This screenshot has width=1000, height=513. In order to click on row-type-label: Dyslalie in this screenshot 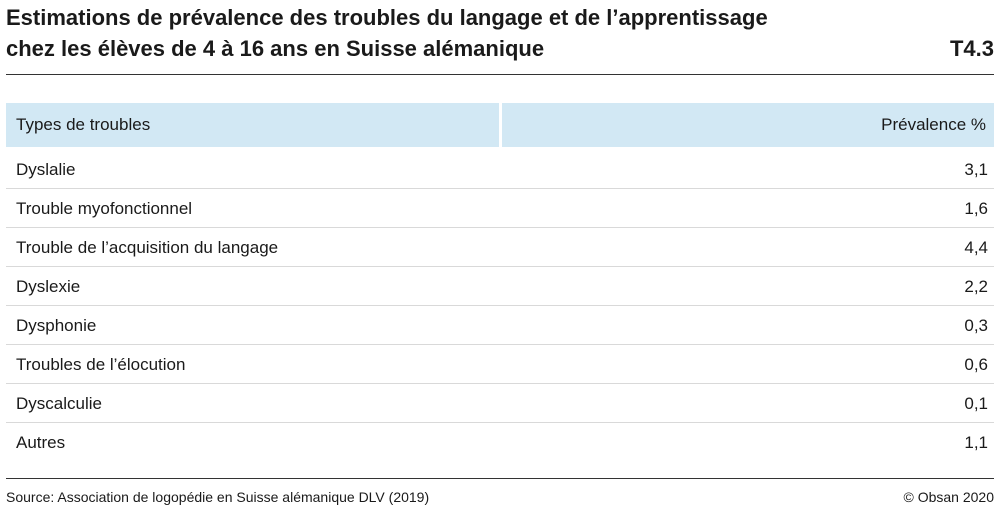, I will do `click(46, 169)`.